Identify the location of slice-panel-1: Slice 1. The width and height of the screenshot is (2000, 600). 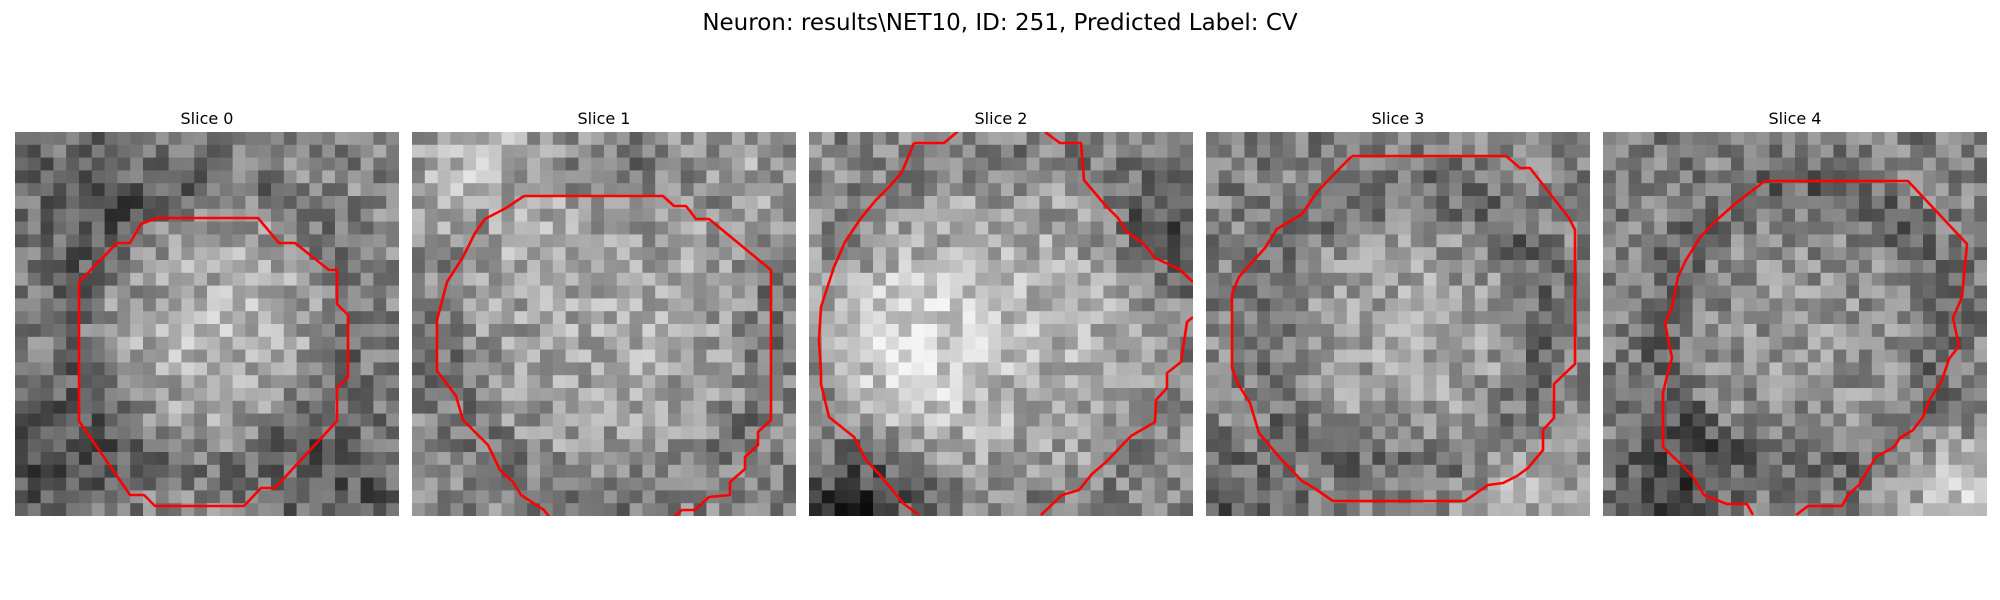
(604, 312).